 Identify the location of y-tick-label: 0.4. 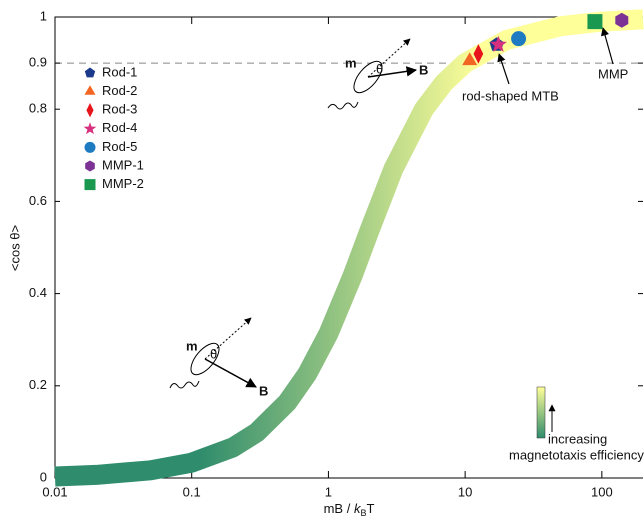
(38, 292).